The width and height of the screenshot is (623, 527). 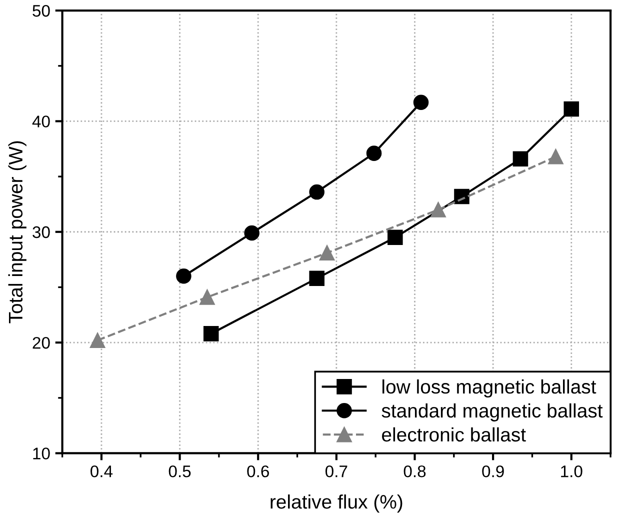 I want to click on y-tick-label: 10, so click(x=41, y=454).